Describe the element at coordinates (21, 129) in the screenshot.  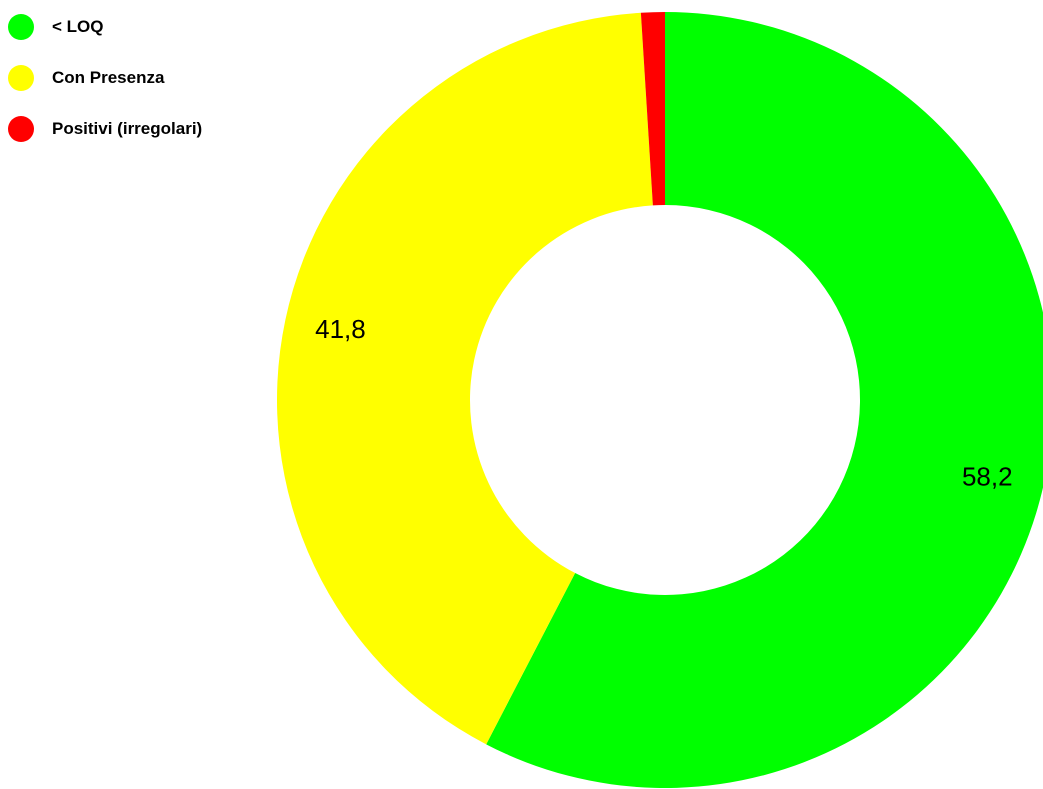
I see `legend-swatch-positivi` at that location.